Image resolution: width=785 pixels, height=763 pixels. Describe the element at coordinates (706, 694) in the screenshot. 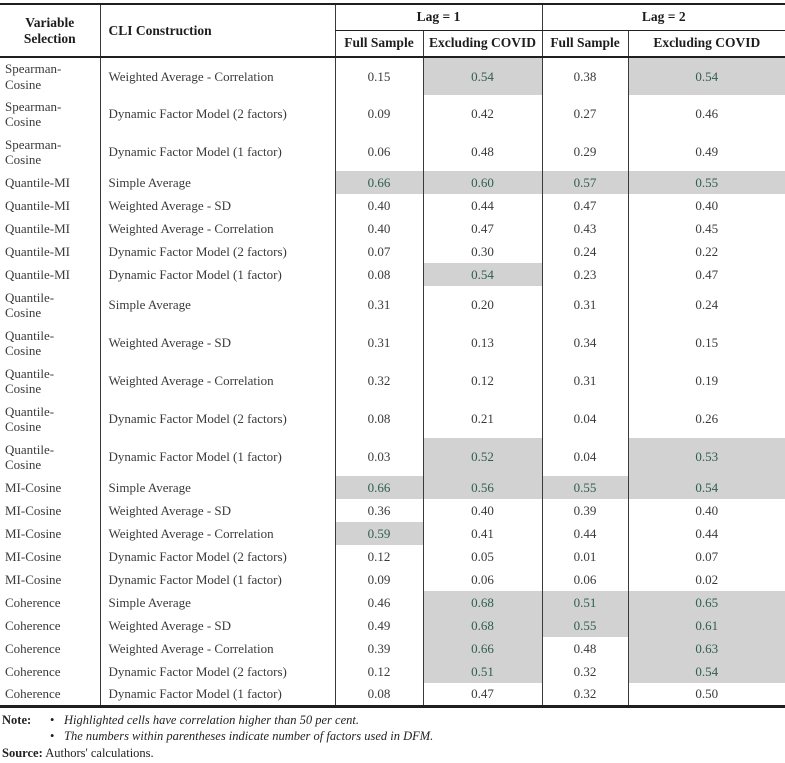

I see `value-cell: 0.50` at that location.